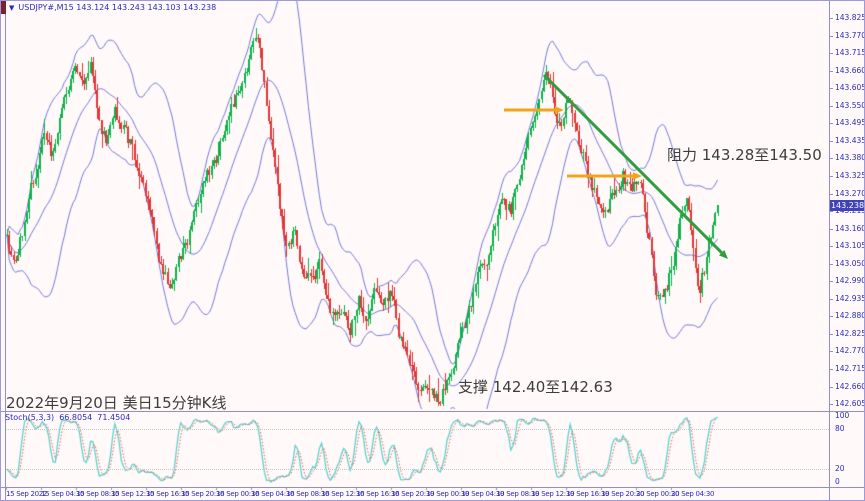  I want to click on price-tick-label: 143.380, so click(846, 158).